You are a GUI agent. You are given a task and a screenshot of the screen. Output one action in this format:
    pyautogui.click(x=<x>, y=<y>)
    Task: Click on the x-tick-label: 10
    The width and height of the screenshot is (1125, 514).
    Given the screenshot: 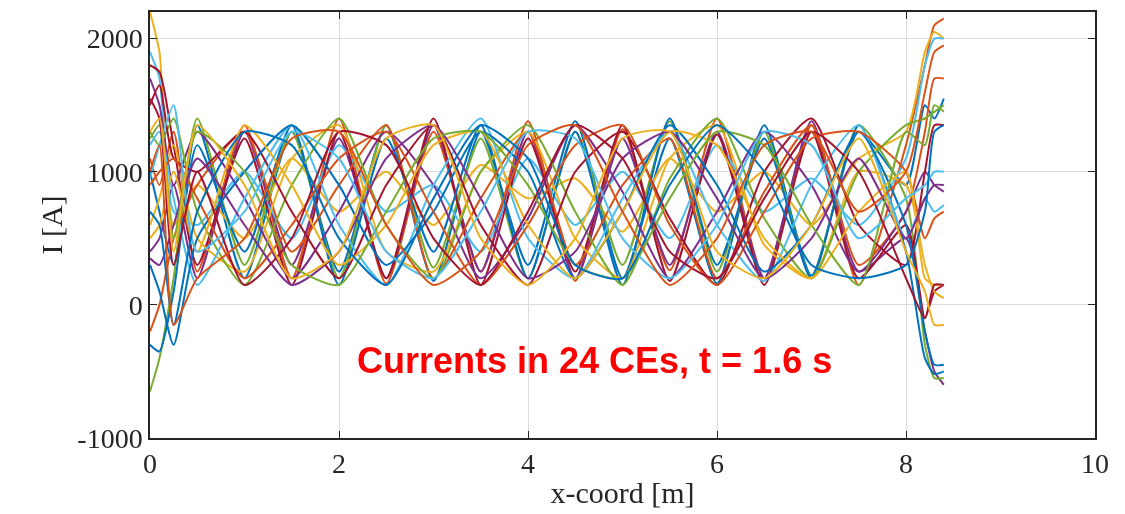 What is the action you would take?
    pyautogui.click(x=1095, y=464)
    